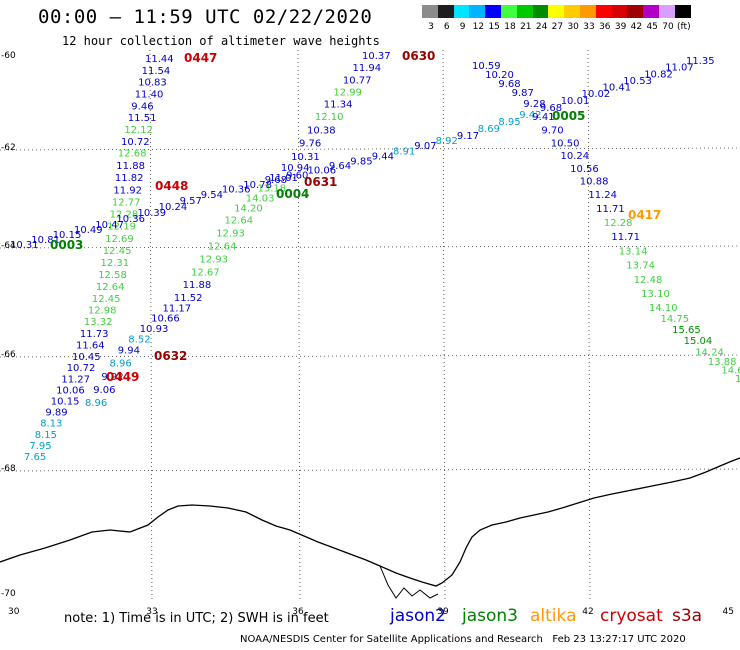 This screenshot has width=740, height=650. What do you see at coordinates (594, 182) in the screenshot?
I see `swh-reading: 10.88` at bounding box center [594, 182].